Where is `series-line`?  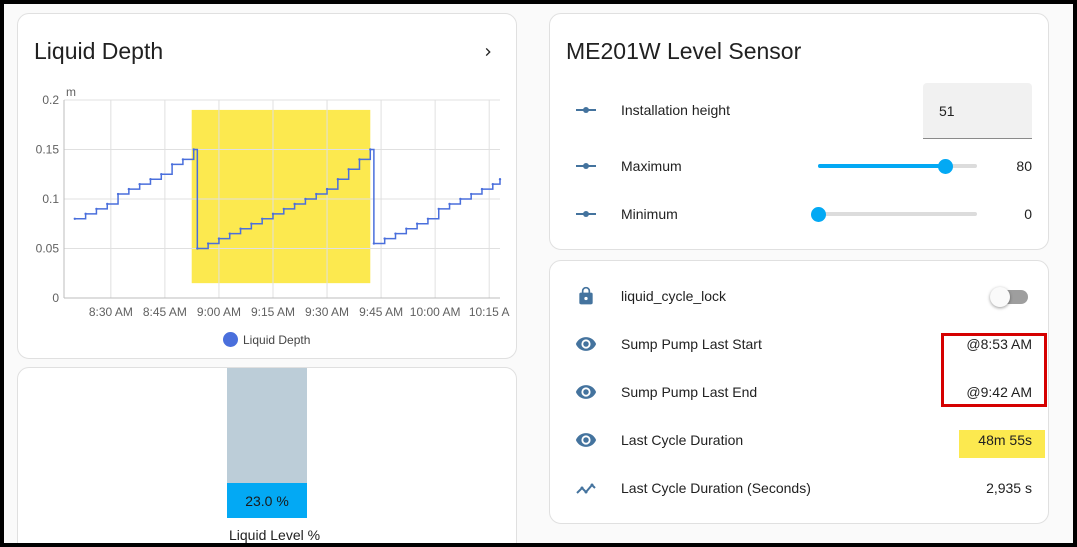
series-line is located at coordinates (287, 199).